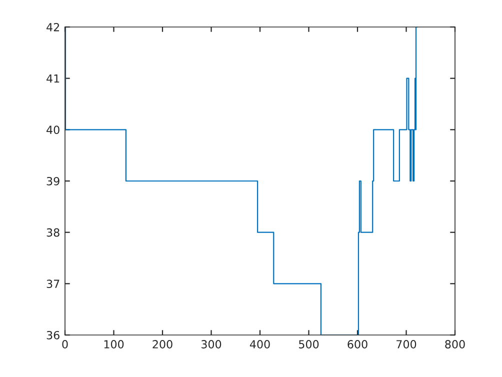 The width and height of the screenshot is (502, 377). Describe the element at coordinates (53, 181) in the screenshot. I see `y-tick-label: 39` at that location.